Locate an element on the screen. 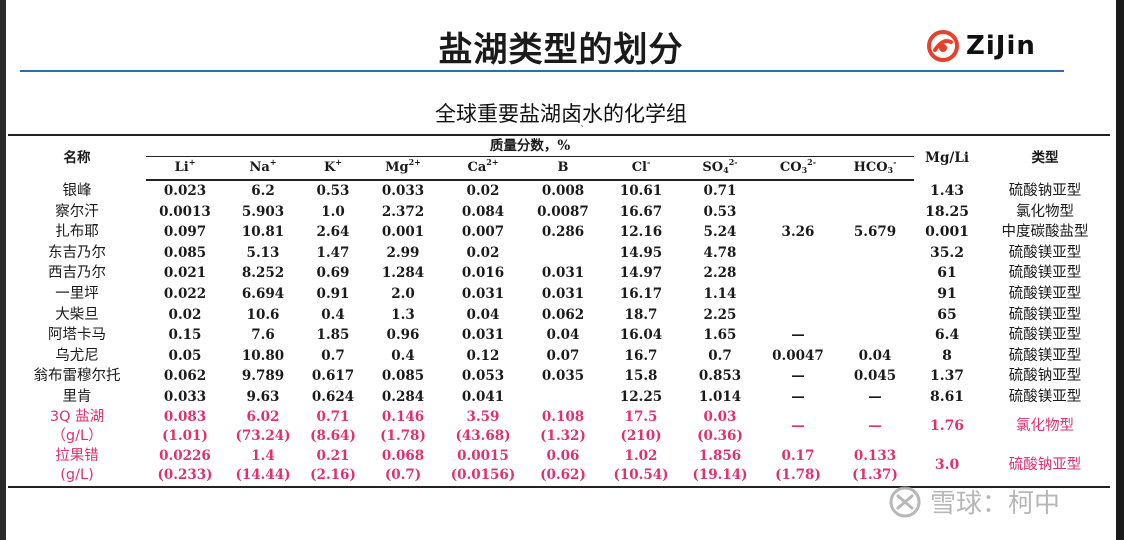  table-cell: — is located at coordinates (798, 335).